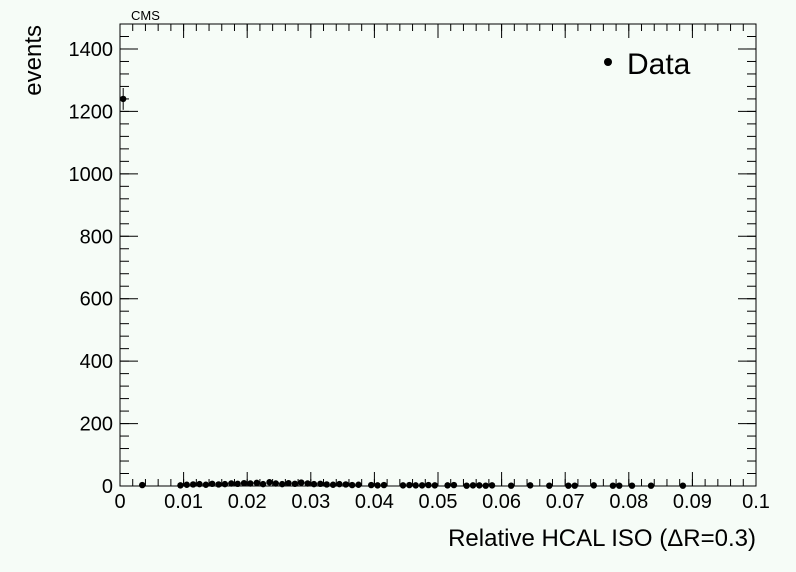 The image size is (796, 572). I want to click on x-tick-label: 0, so click(119, 502).